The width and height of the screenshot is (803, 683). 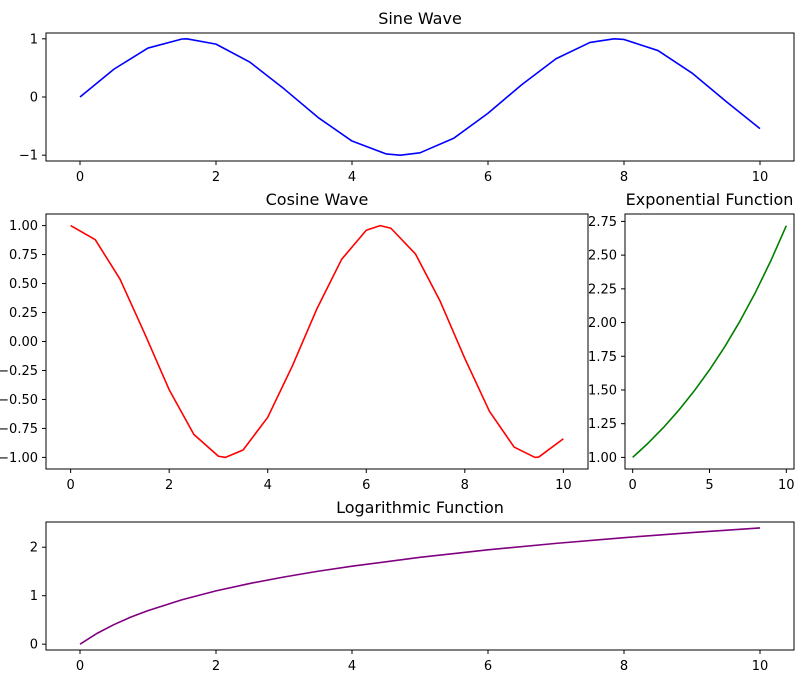 I want to click on sine-y-tick-label: 0, so click(x=34, y=98).